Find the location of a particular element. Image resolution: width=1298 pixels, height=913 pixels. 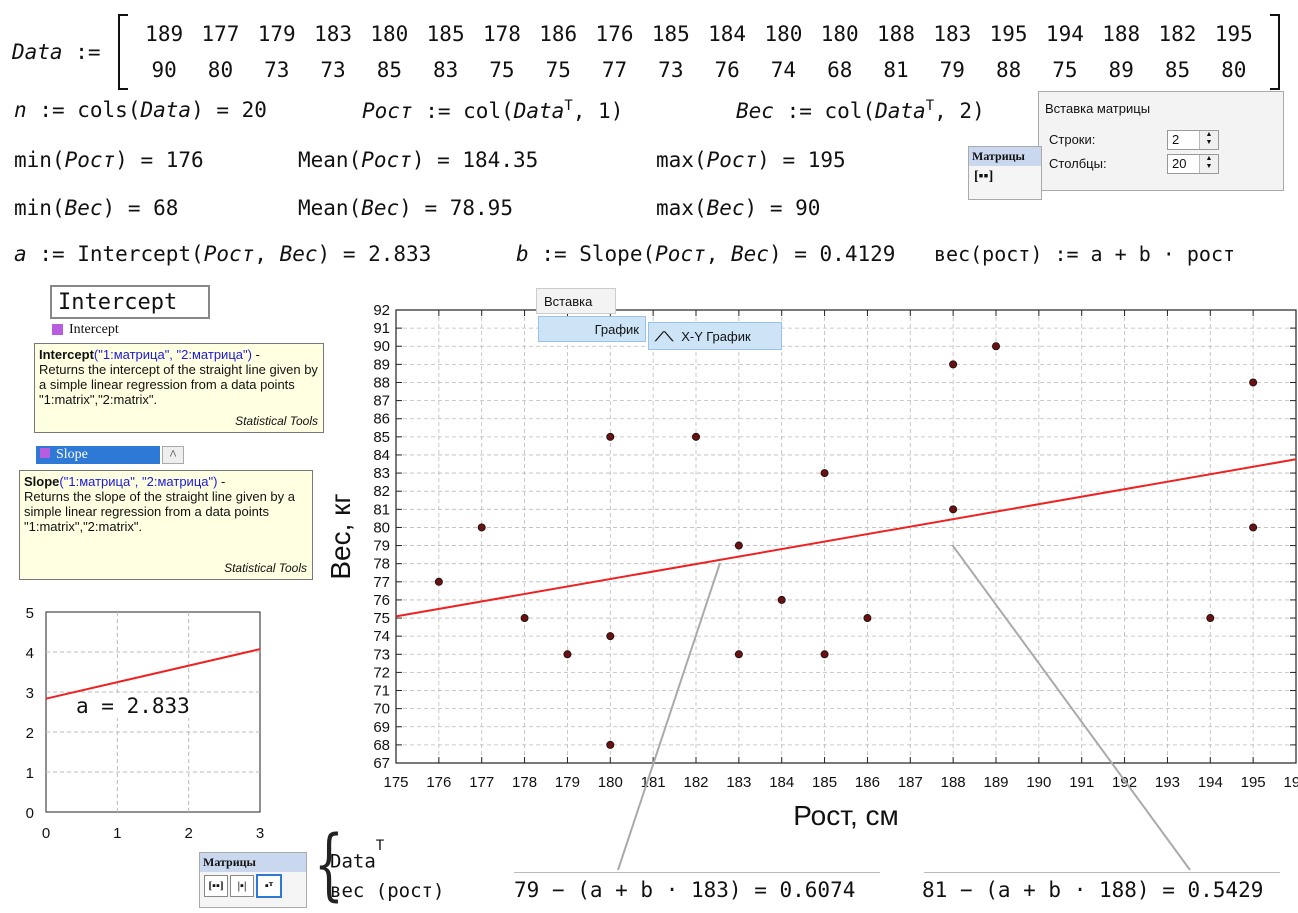

function-name-input: Intercept is located at coordinates (130, 302).